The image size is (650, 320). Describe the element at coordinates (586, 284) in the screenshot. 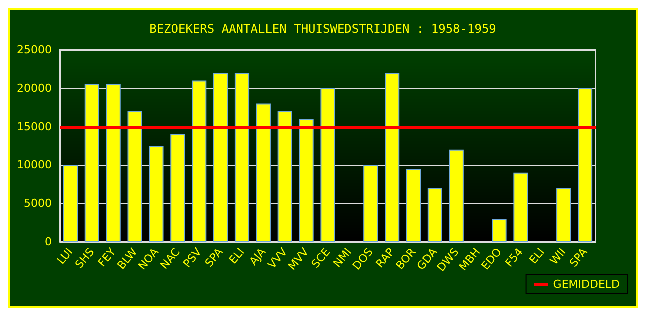

I see `legend-label: GEMIDDELD` at that location.